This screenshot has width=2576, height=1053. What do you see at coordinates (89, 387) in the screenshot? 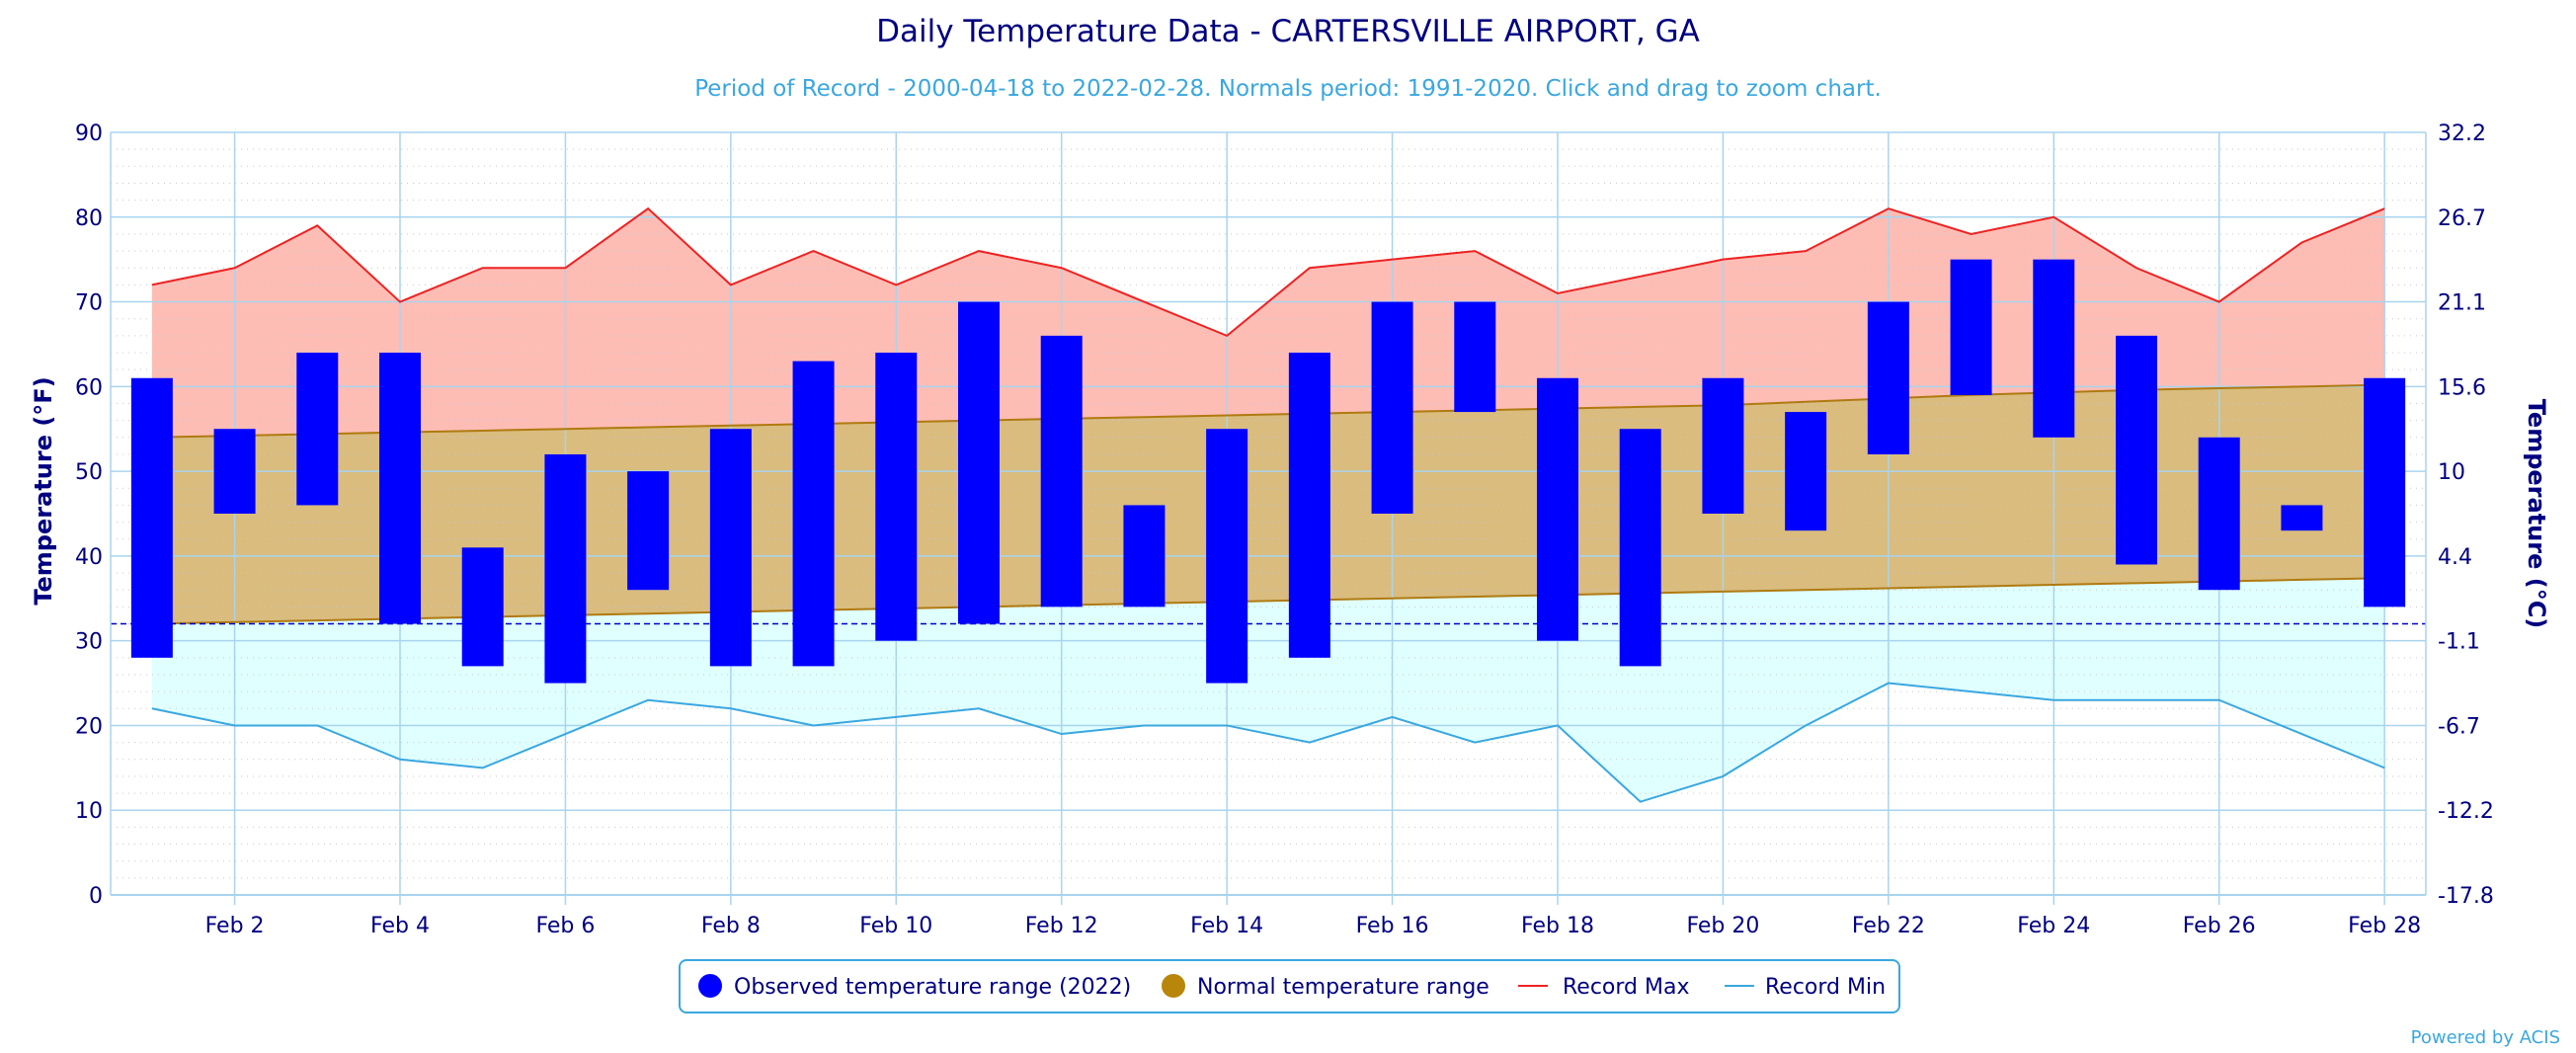
I see `y-tick-label-left: 60` at bounding box center [89, 387].